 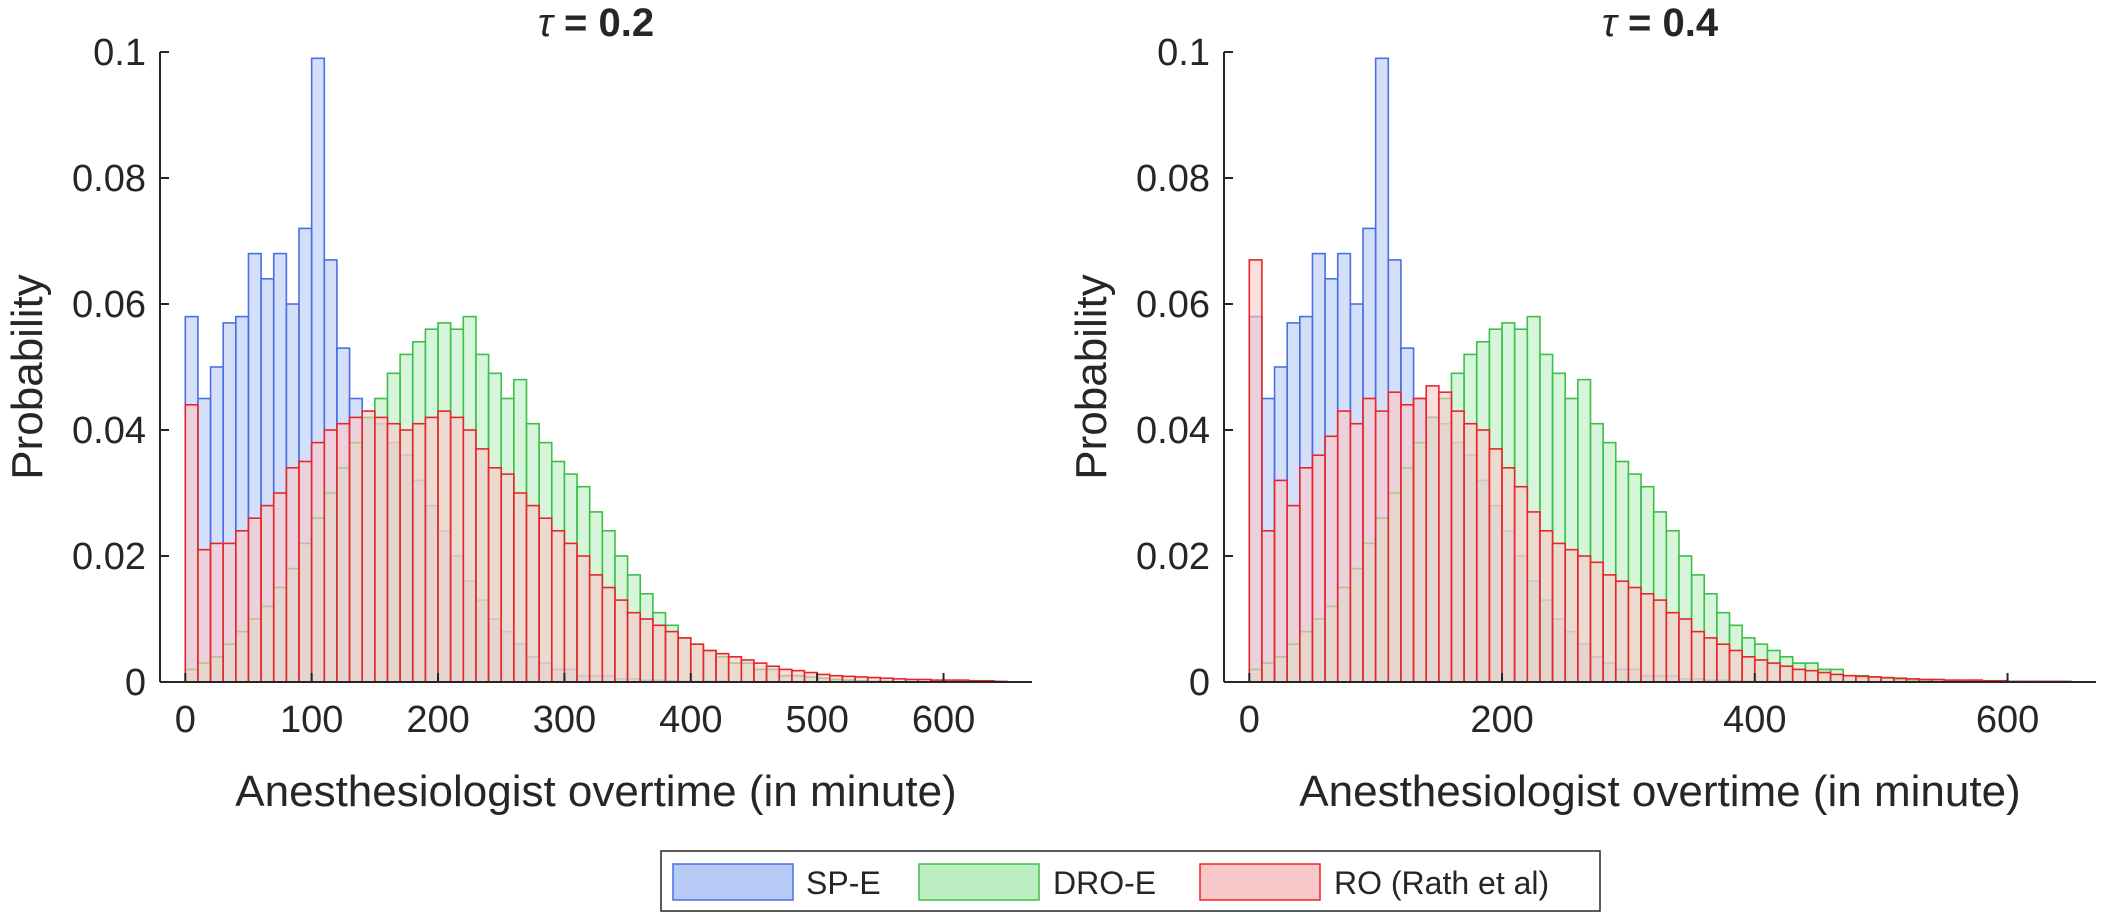 What do you see at coordinates (843, 883) in the screenshot?
I see `legend-label-sp-e: SP-E` at bounding box center [843, 883].